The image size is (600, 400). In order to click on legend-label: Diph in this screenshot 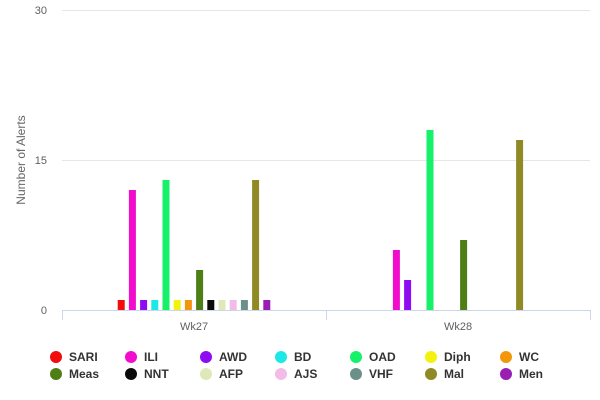, I will do `click(457, 356)`.